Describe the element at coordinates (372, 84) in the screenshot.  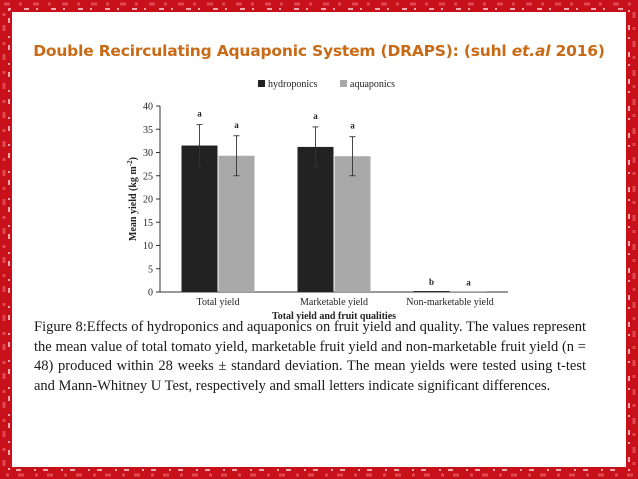
I see `legend-label-aquaponics: aquaponics` at that location.